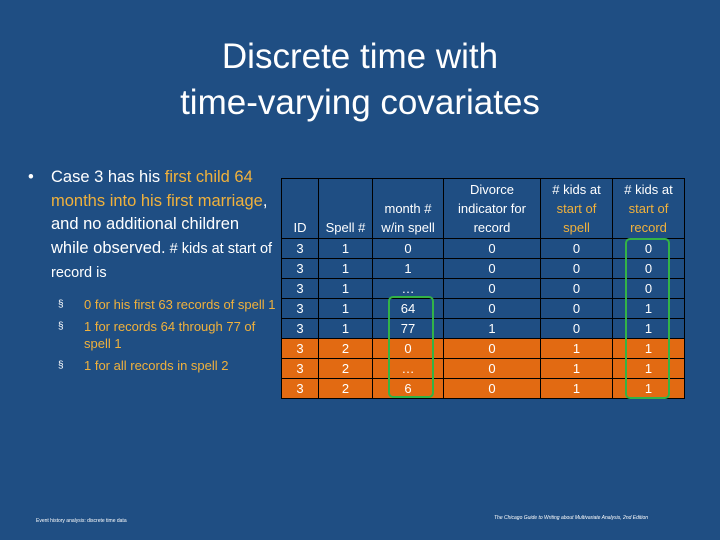 The width and height of the screenshot is (720, 540). Describe the element at coordinates (345, 208) in the screenshot. I see `header-spell: Spell #` at that location.